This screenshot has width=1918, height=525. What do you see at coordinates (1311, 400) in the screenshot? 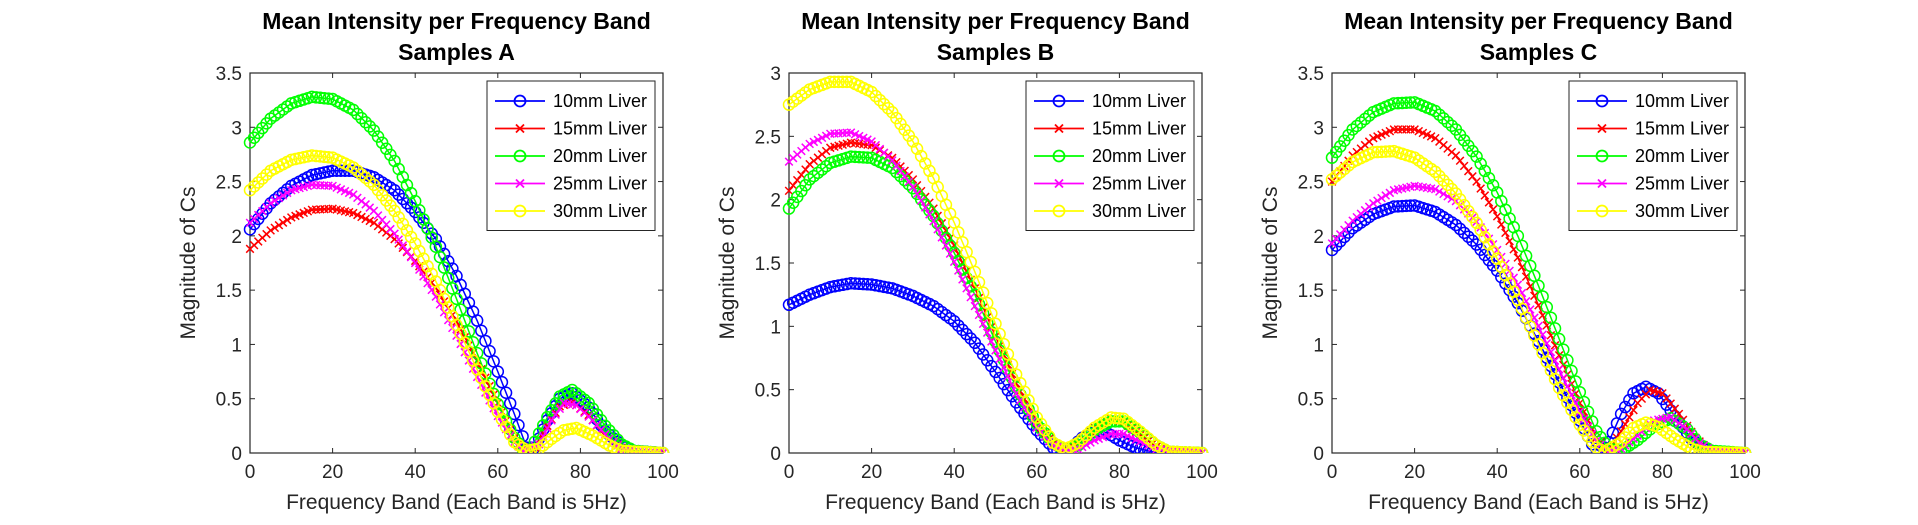
I see `y-tick-label: 0.5` at bounding box center [1311, 400].